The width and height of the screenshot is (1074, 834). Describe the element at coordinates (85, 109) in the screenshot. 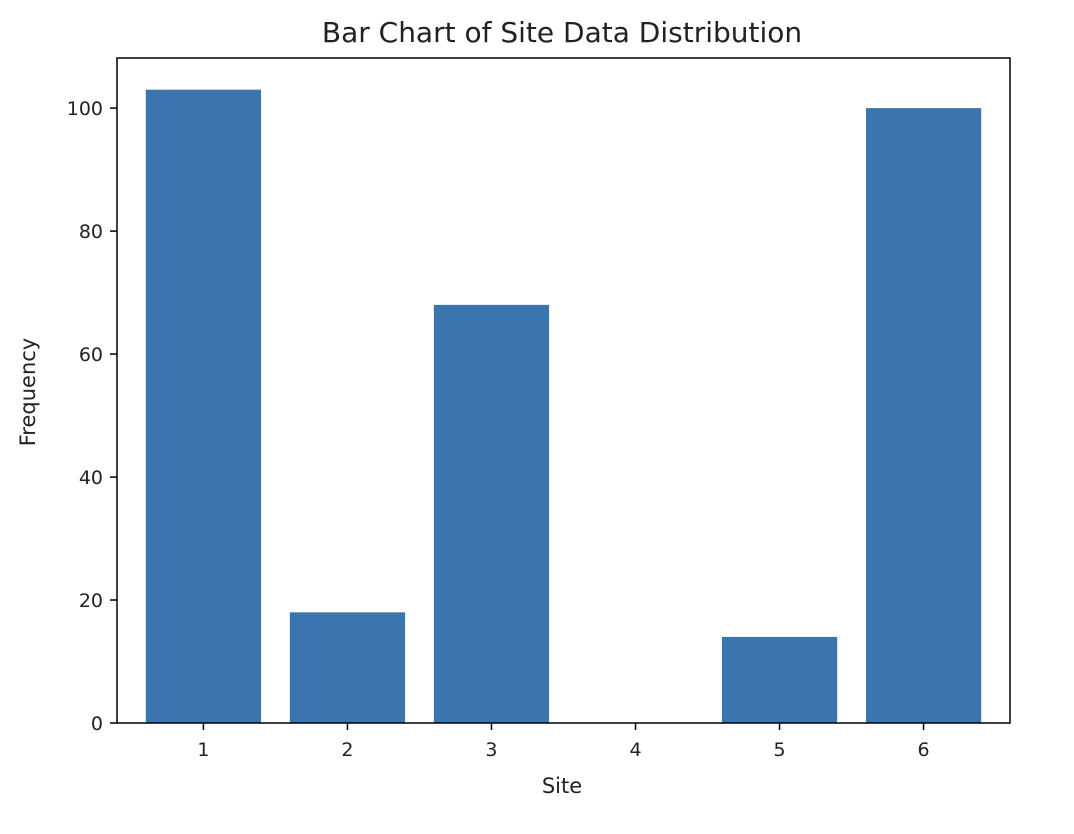

I see `y-tick-label: 100` at that location.